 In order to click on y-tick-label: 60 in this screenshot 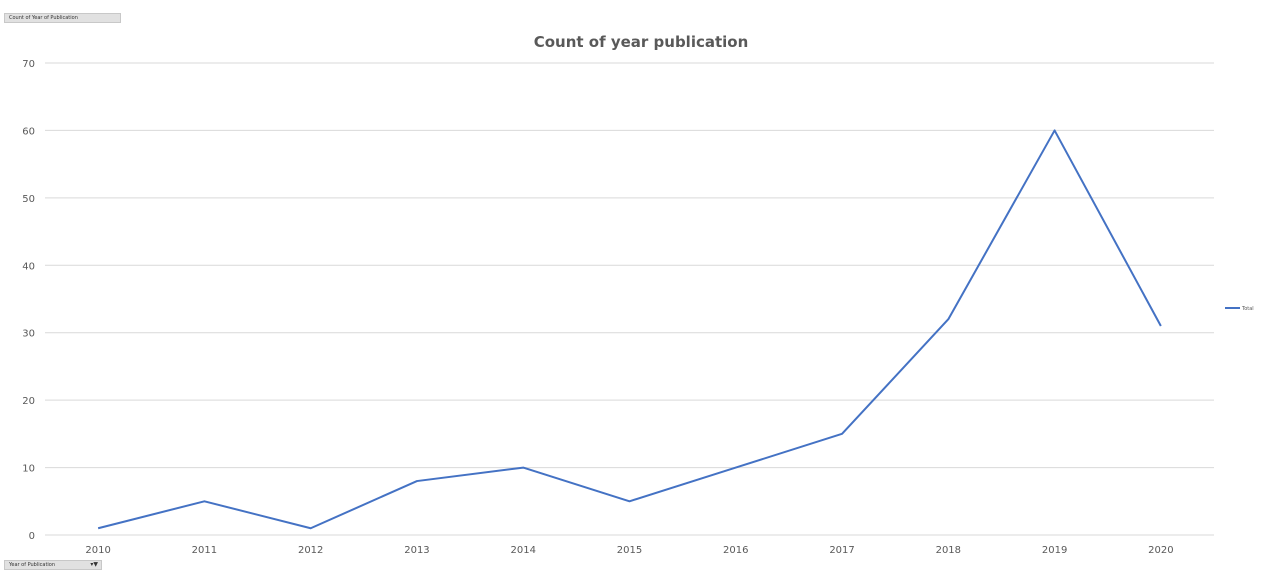, I will do `click(28, 131)`.